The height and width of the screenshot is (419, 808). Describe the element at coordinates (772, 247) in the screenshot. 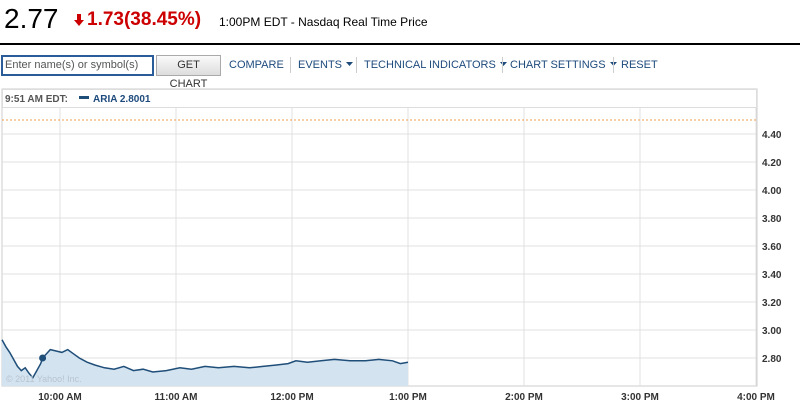

I see `y-tick-label: 3.60` at that location.